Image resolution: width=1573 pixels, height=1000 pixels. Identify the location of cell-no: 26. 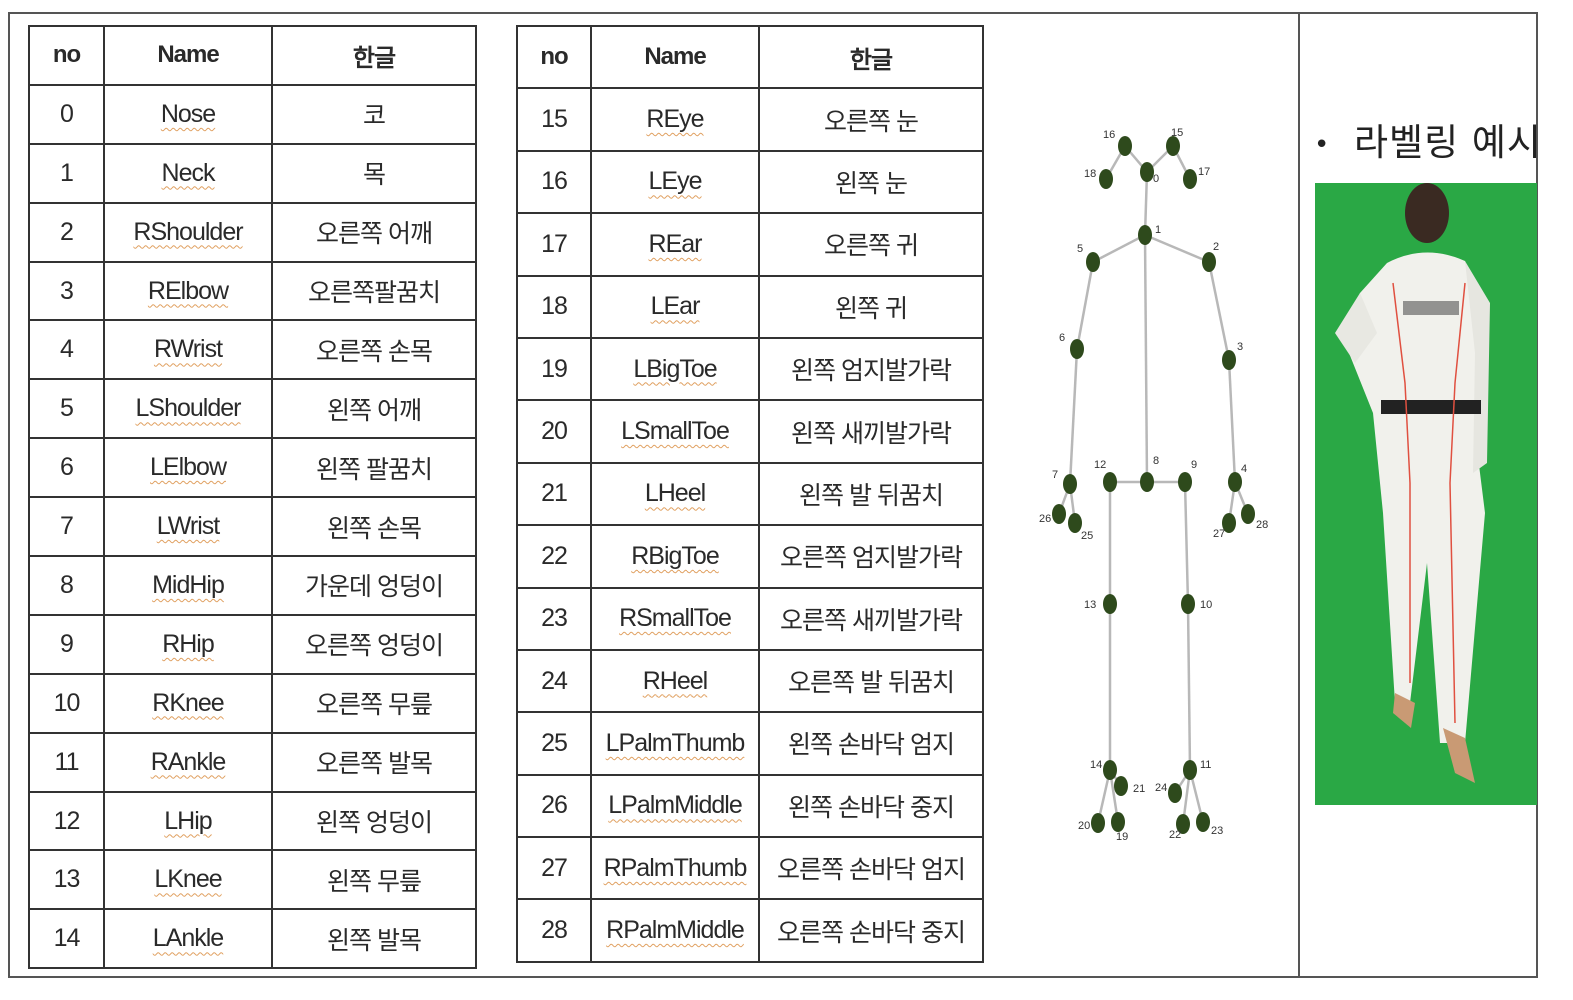
(554, 806).